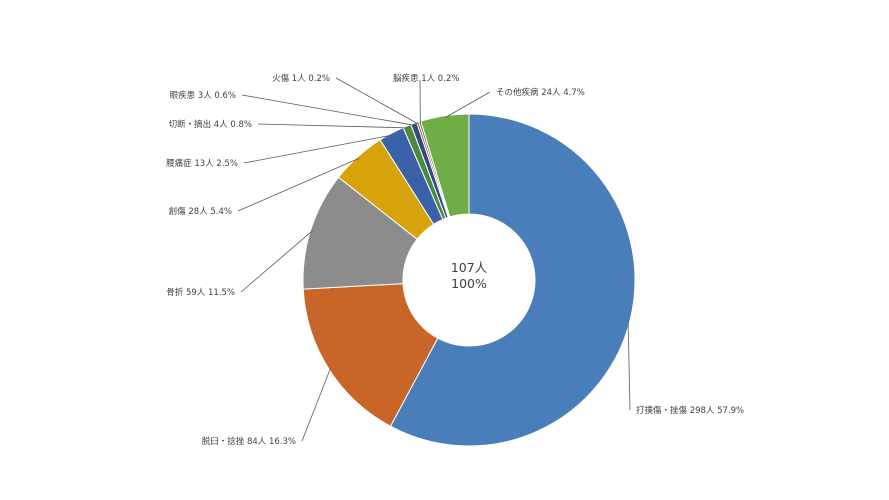 This screenshot has width=889, height=500. I want to click on slice-label-2: 脱臼・捻挫 84人 16.3%, so click(249, 441).